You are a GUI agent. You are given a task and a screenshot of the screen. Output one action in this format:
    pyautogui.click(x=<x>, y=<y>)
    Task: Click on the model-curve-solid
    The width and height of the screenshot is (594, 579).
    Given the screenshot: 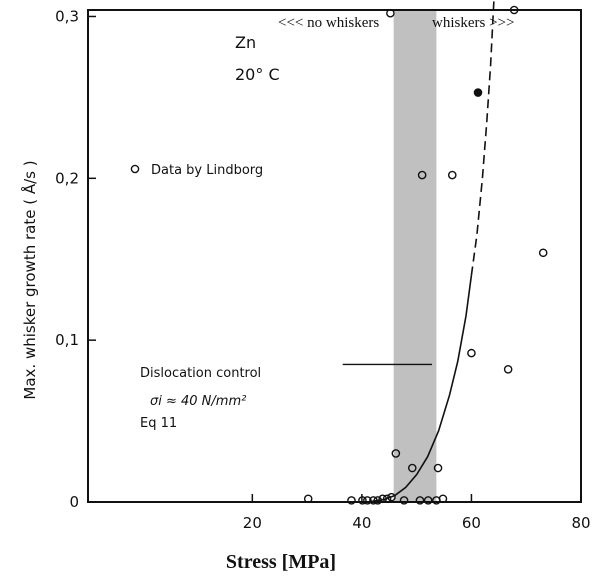 What is the action you would take?
    pyautogui.click(x=420, y=389)
    